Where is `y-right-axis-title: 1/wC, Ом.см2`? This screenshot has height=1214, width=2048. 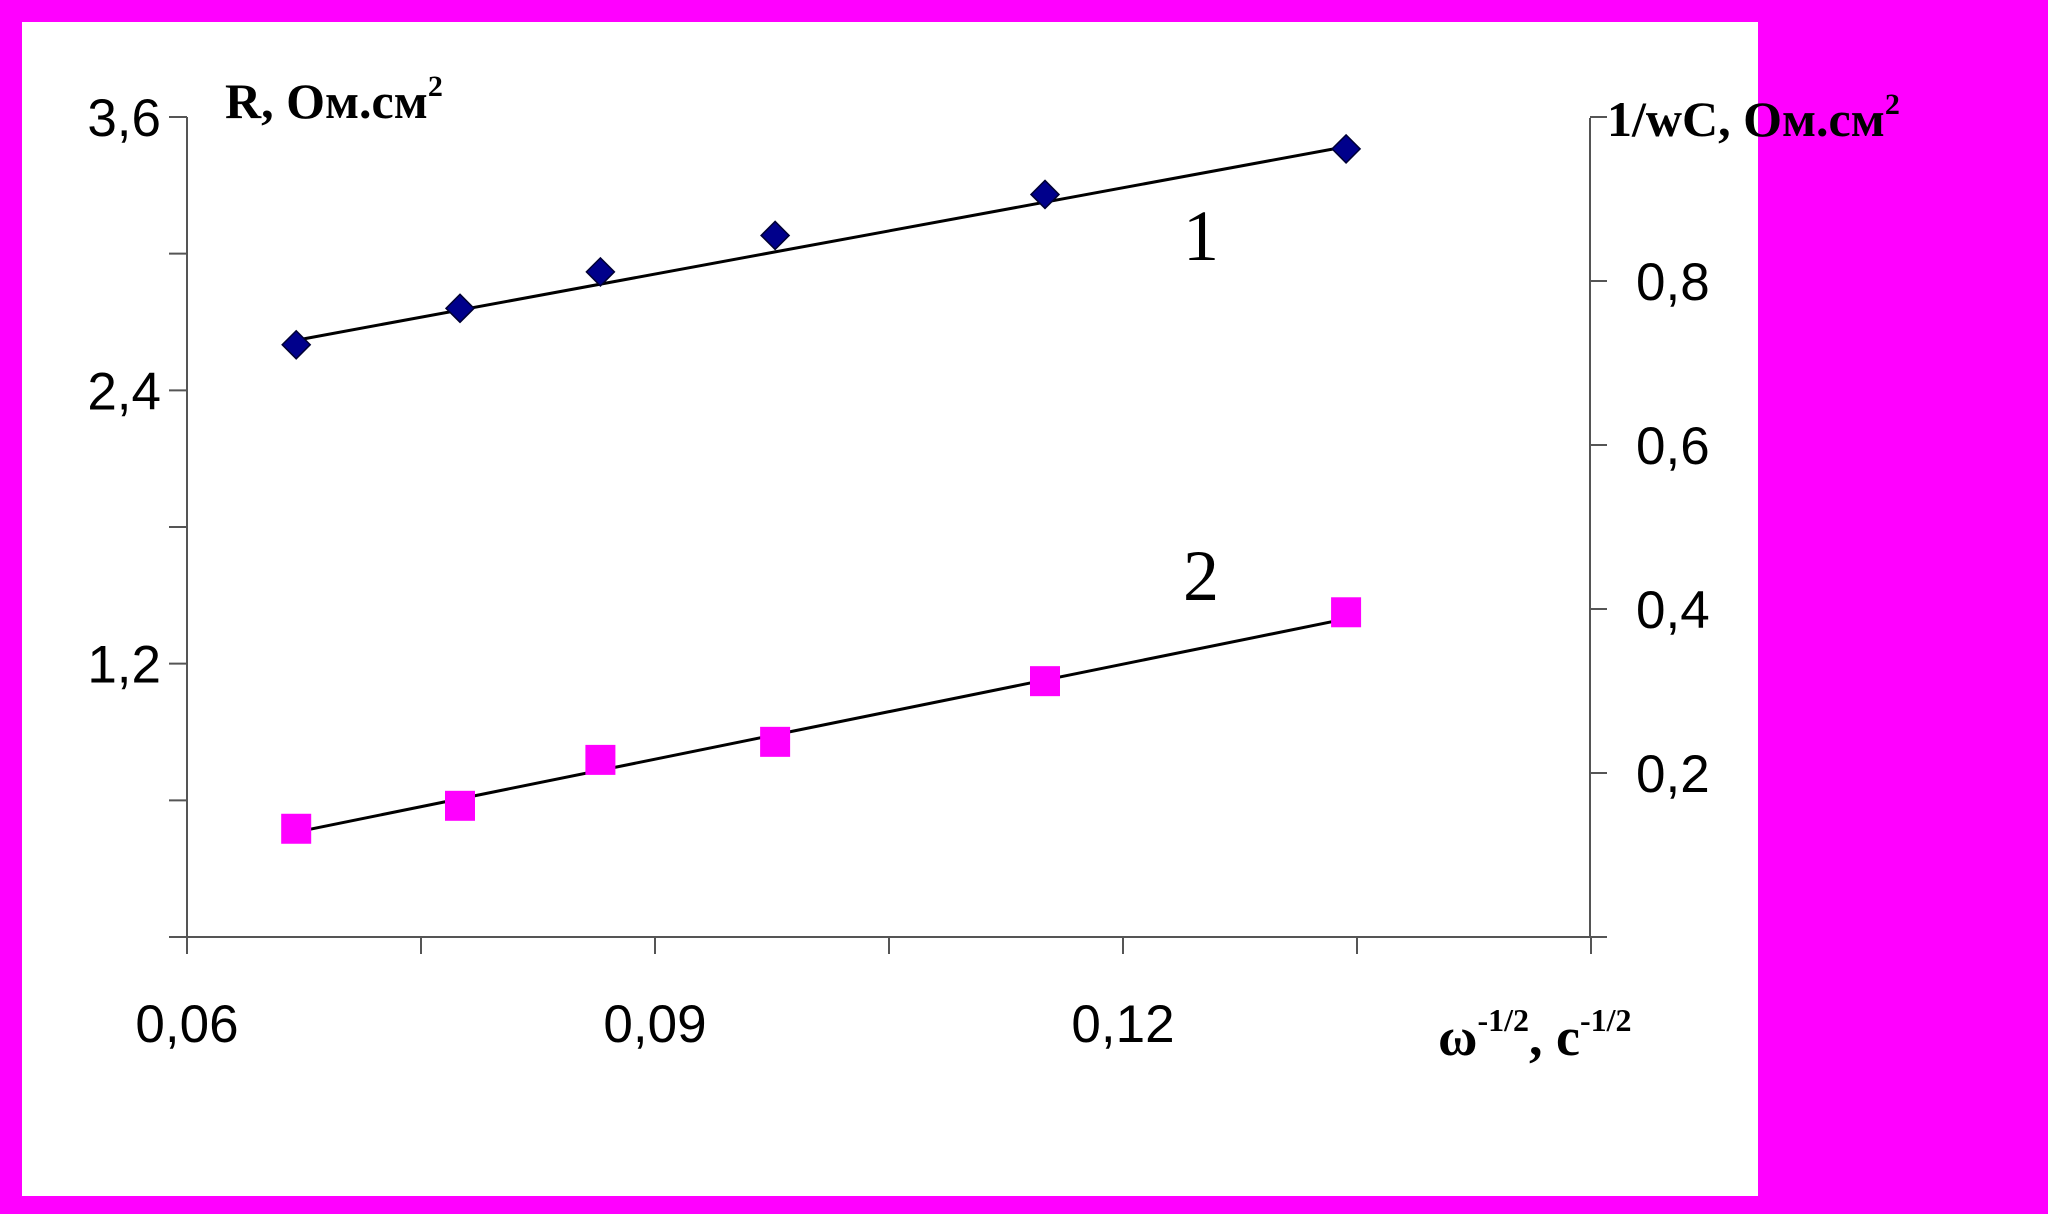
y-right-axis-title: 1/wC, Ом.см2 is located at coordinates (1753, 117).